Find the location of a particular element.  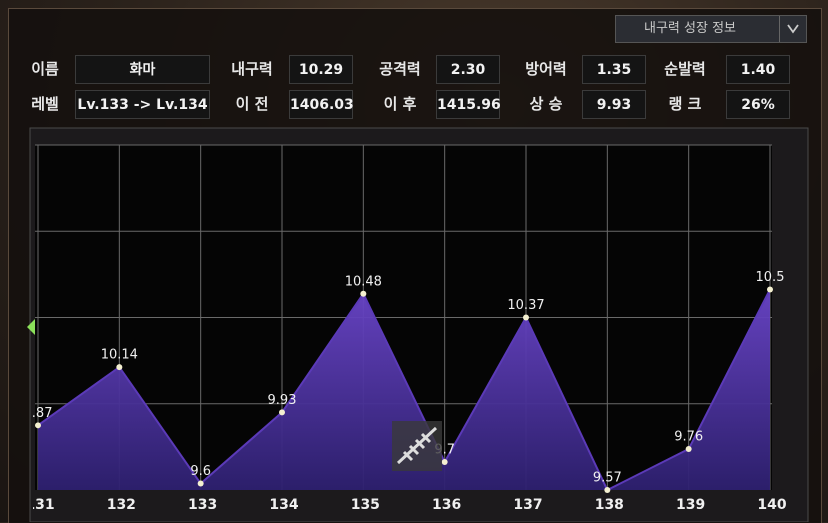

stat-value: 2.30 is located at coordinates (468, 69).